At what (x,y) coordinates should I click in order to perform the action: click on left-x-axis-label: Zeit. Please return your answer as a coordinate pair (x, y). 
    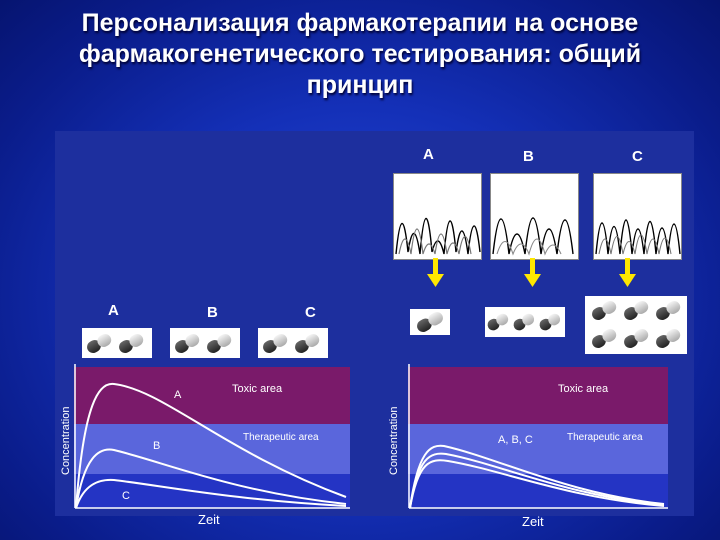
    Looking at the image, I should click on (209, 519).